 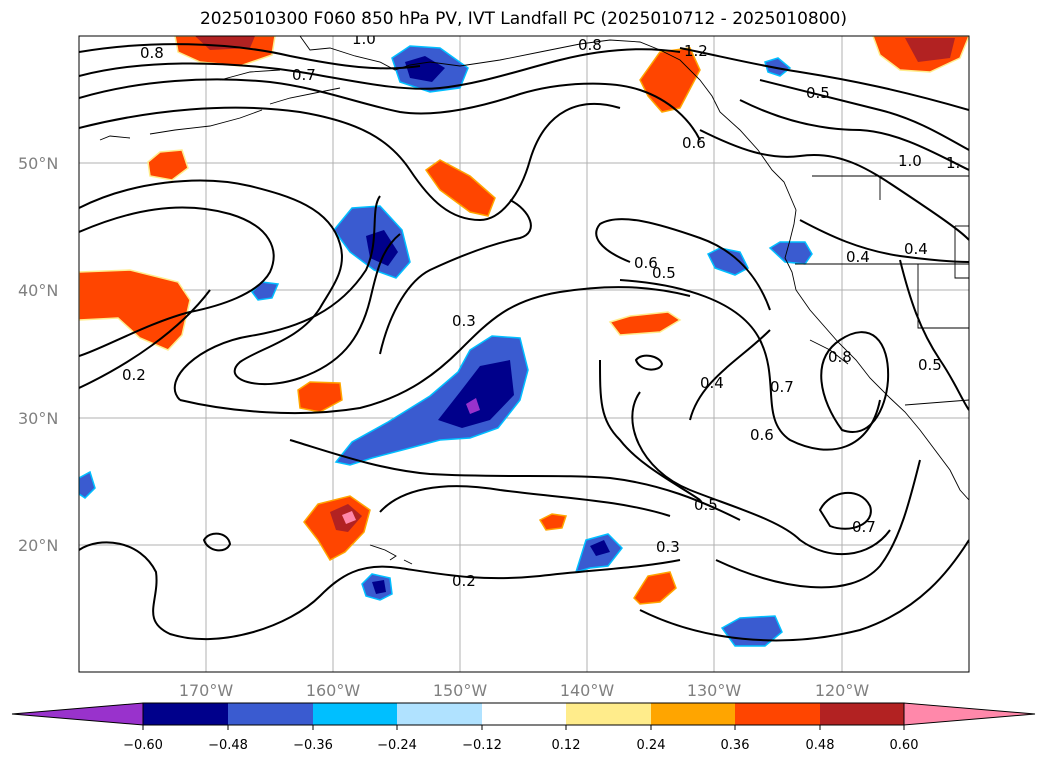 I want to click on contour-label: 1., so click(x=953, y=163).